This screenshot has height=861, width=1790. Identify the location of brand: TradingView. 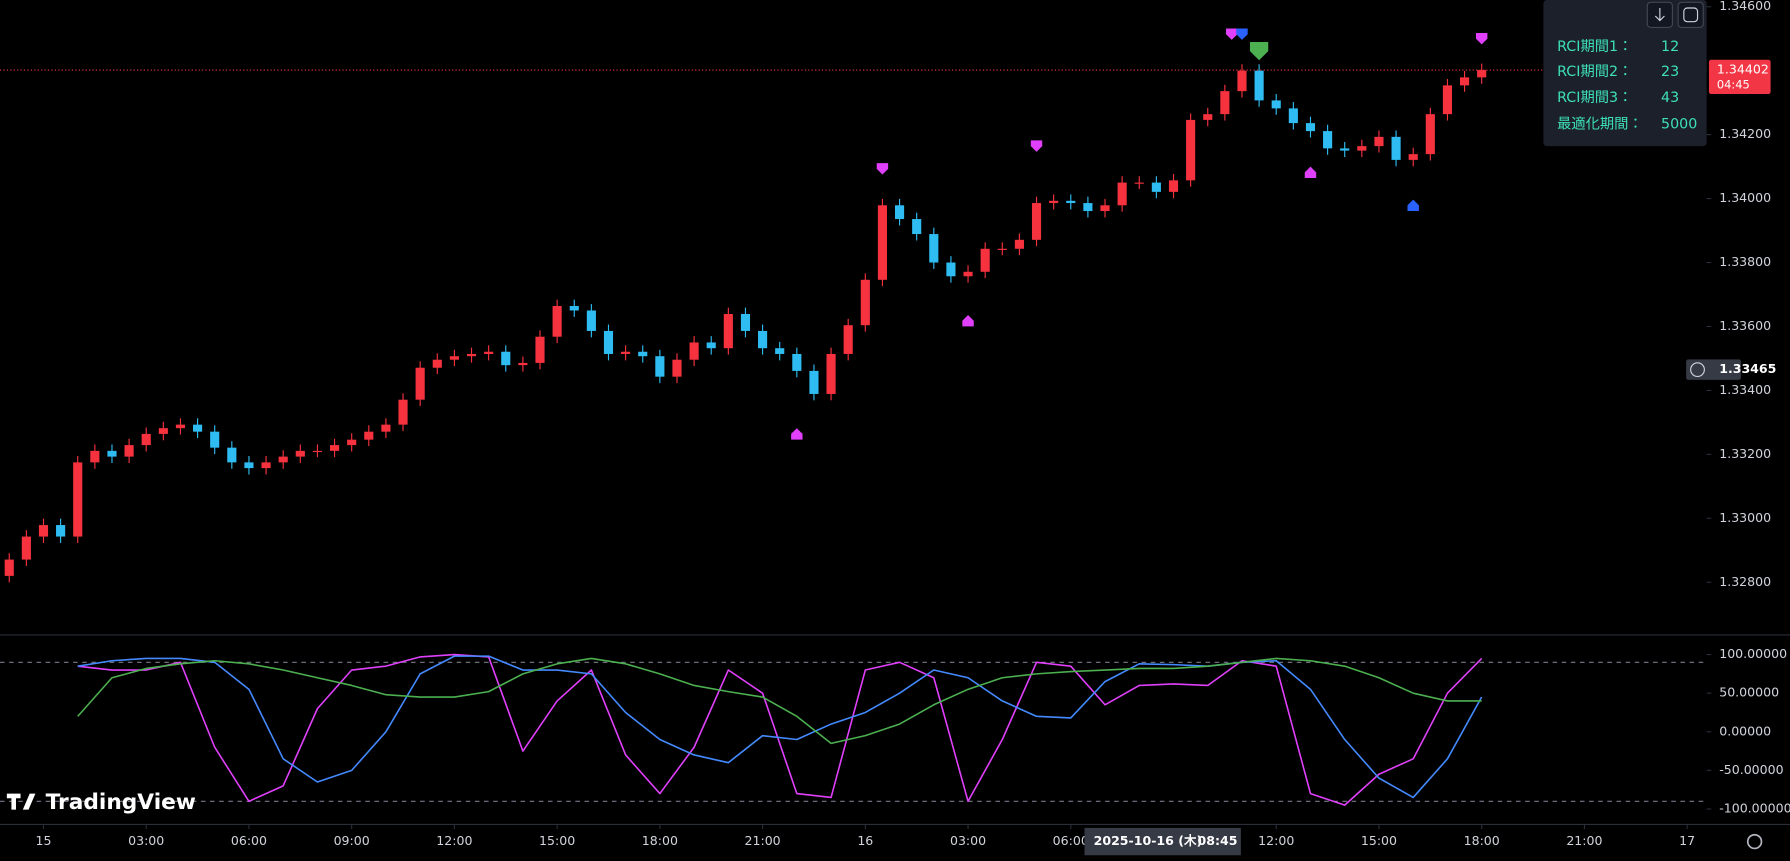
(101, 802).